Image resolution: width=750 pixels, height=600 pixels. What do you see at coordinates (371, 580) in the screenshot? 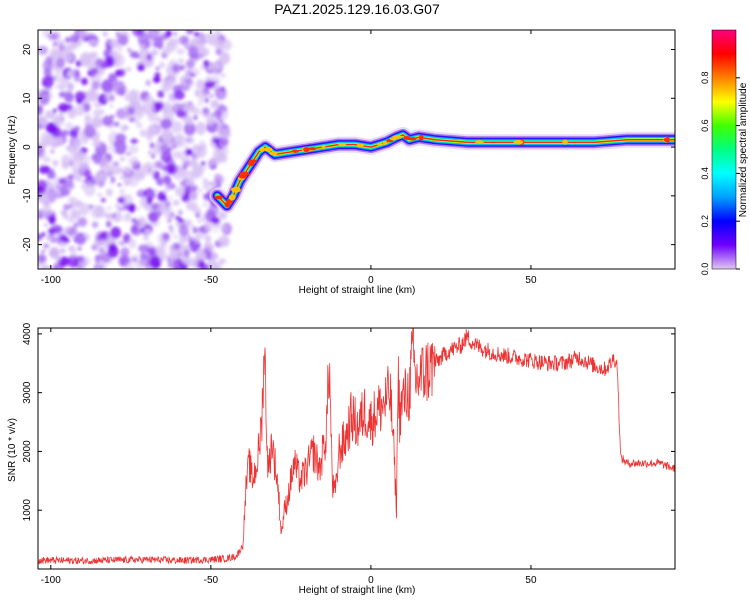
I see `x-tick-label: 0` at bounding box center [371, 580].